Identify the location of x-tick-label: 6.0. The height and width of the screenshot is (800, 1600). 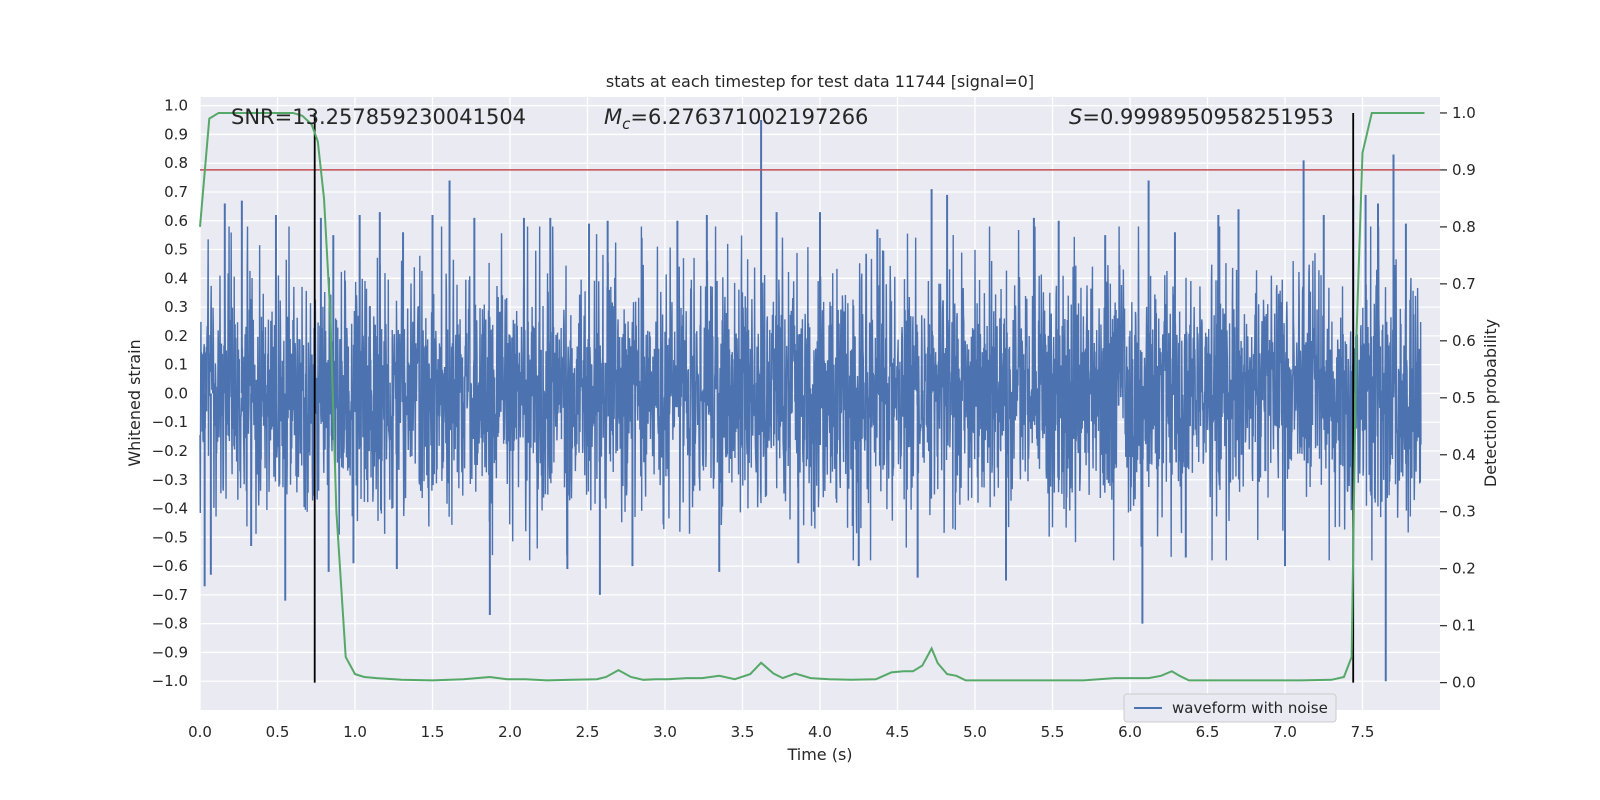
(1130, 732).